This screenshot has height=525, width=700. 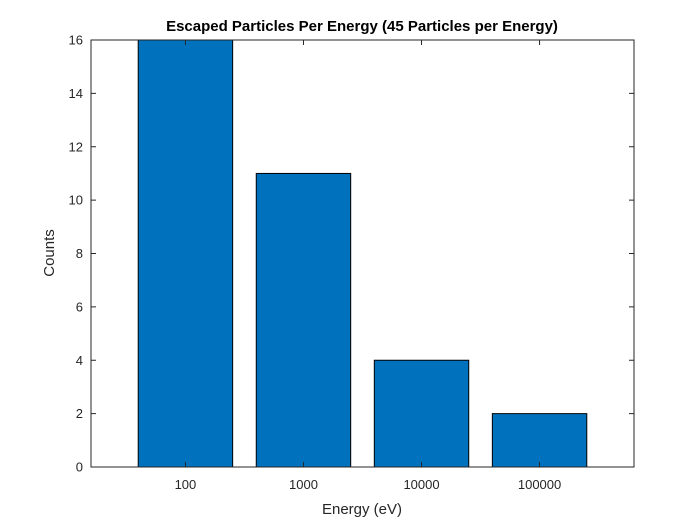 I want to click on x-tick-label: 1000, so click(x=303, y=484).